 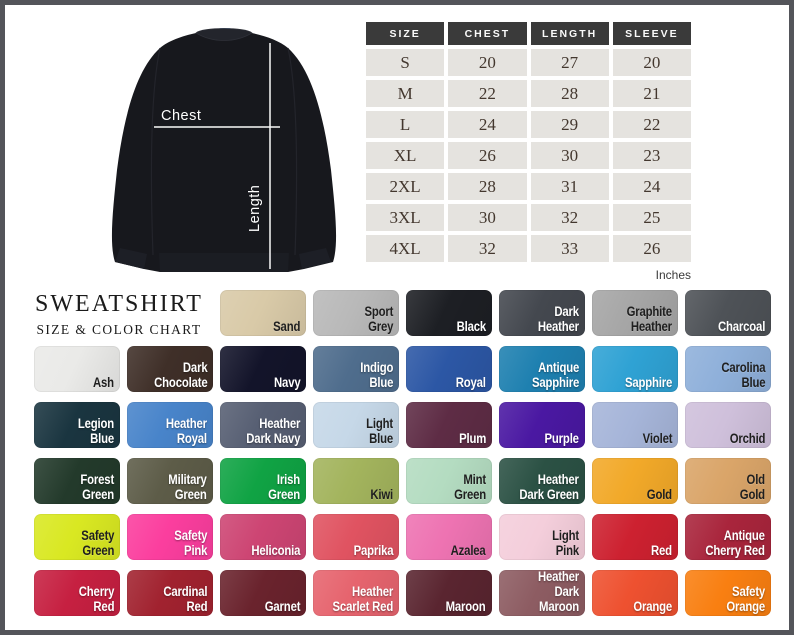 What do you see at coordinates (378, 318) in the screenshot?
I see `color-swatch-label: Sport Grey` at bounding box center [378, 318].